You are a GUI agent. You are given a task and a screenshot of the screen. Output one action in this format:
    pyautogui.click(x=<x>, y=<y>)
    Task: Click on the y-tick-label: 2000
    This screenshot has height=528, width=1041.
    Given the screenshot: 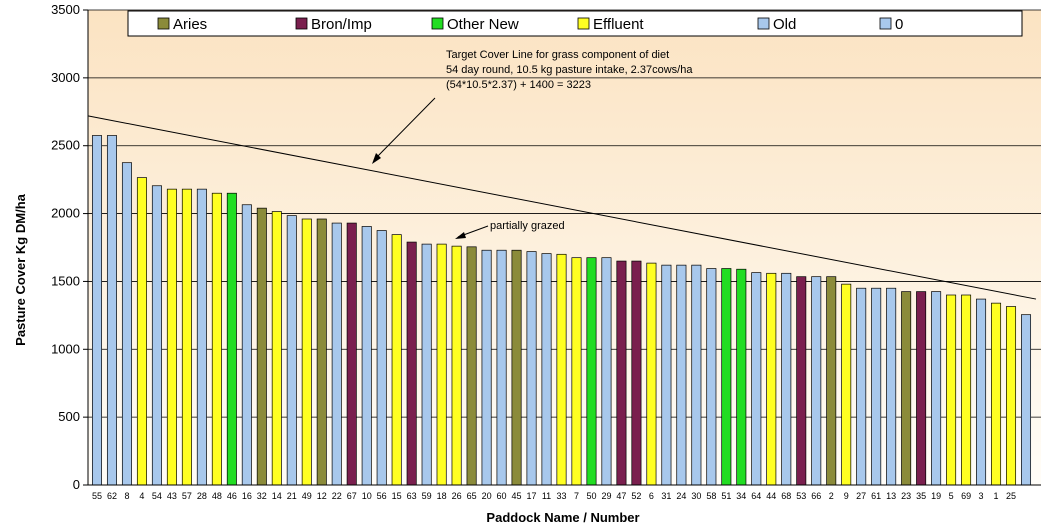 What is the action you would take?
    pyautogui.click(x=65, y=213)
    